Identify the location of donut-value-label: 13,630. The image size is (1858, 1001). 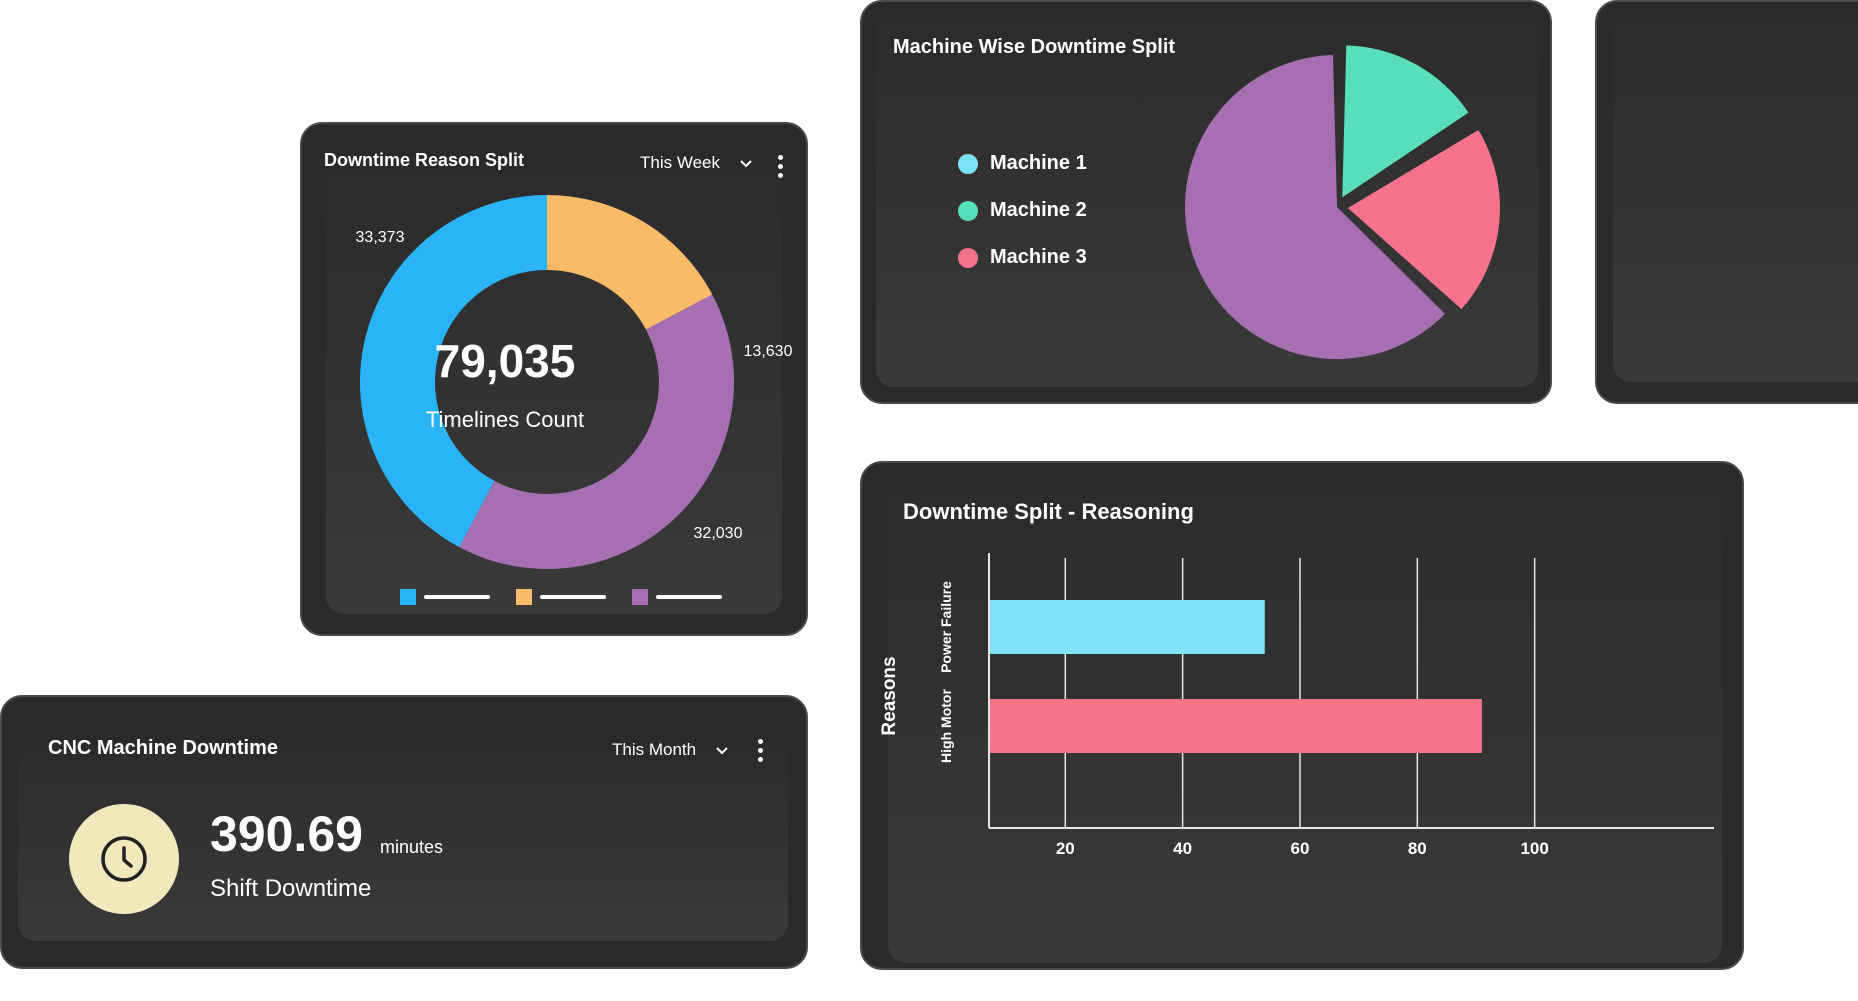
(768, 351).